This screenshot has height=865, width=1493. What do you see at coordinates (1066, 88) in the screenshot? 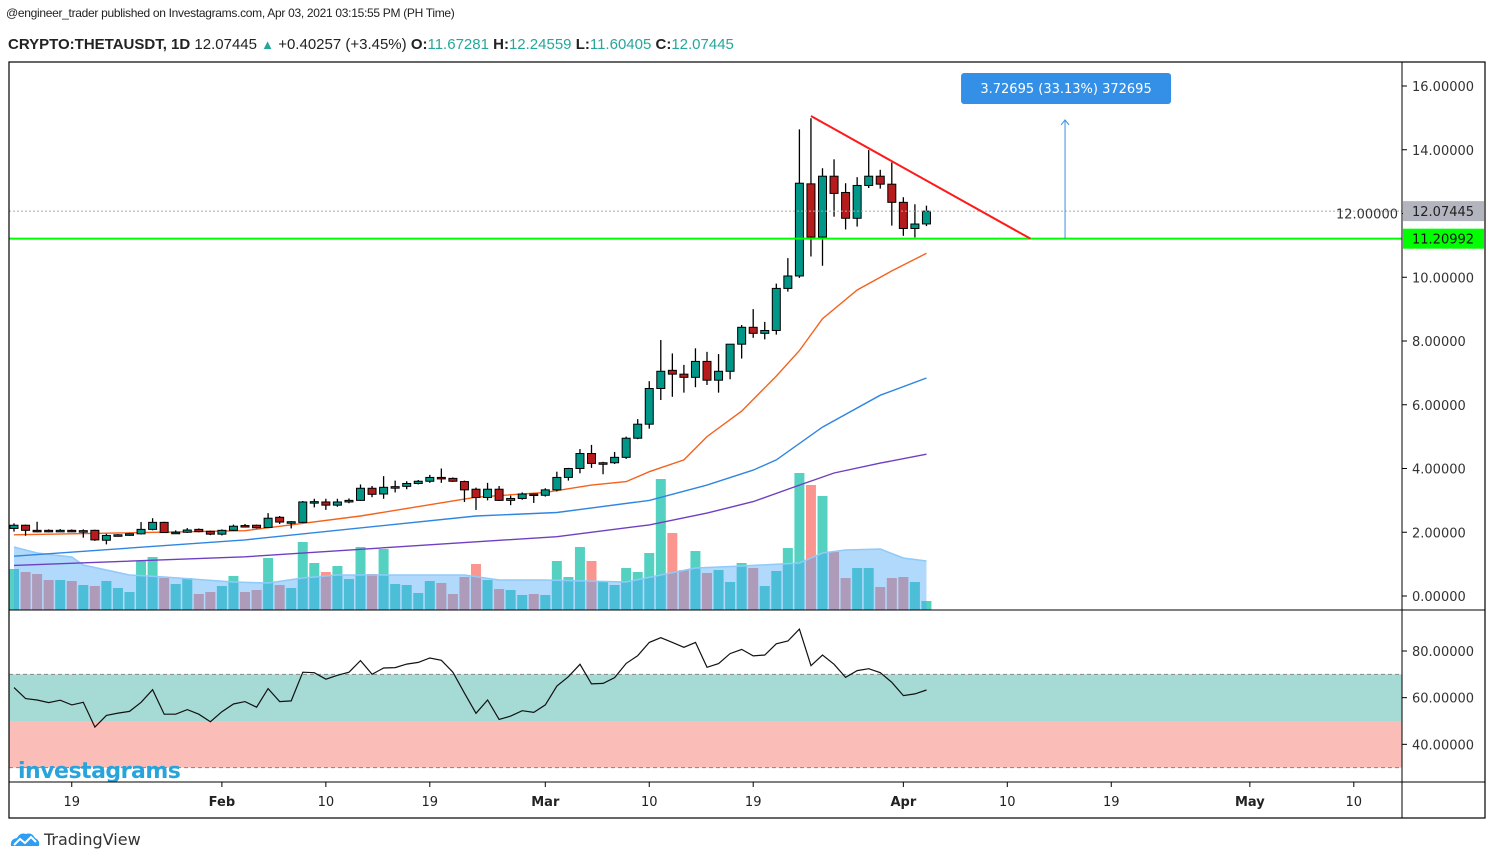
I see `measure-label-box` at bounding box center [1066, 88].